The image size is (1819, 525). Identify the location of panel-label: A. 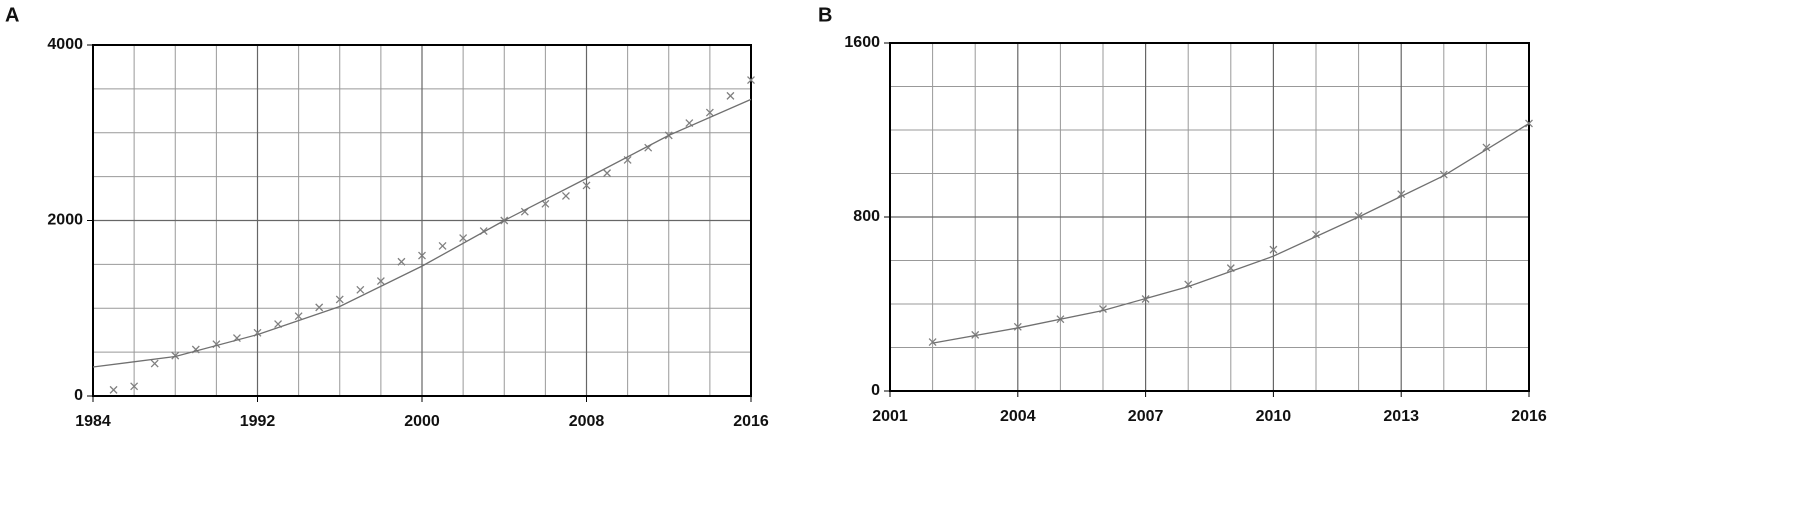
(12, 15).